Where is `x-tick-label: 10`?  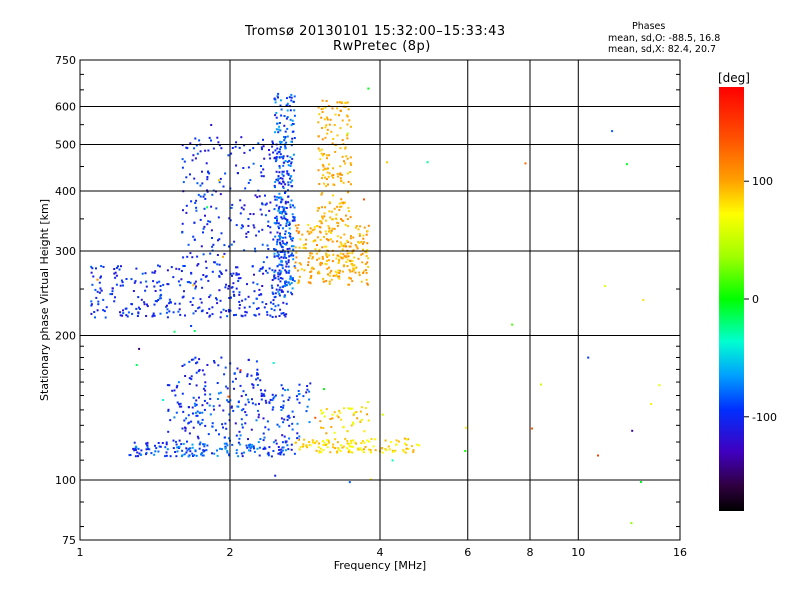
x-tick-label: 10 is located at coordinates (578, 552).